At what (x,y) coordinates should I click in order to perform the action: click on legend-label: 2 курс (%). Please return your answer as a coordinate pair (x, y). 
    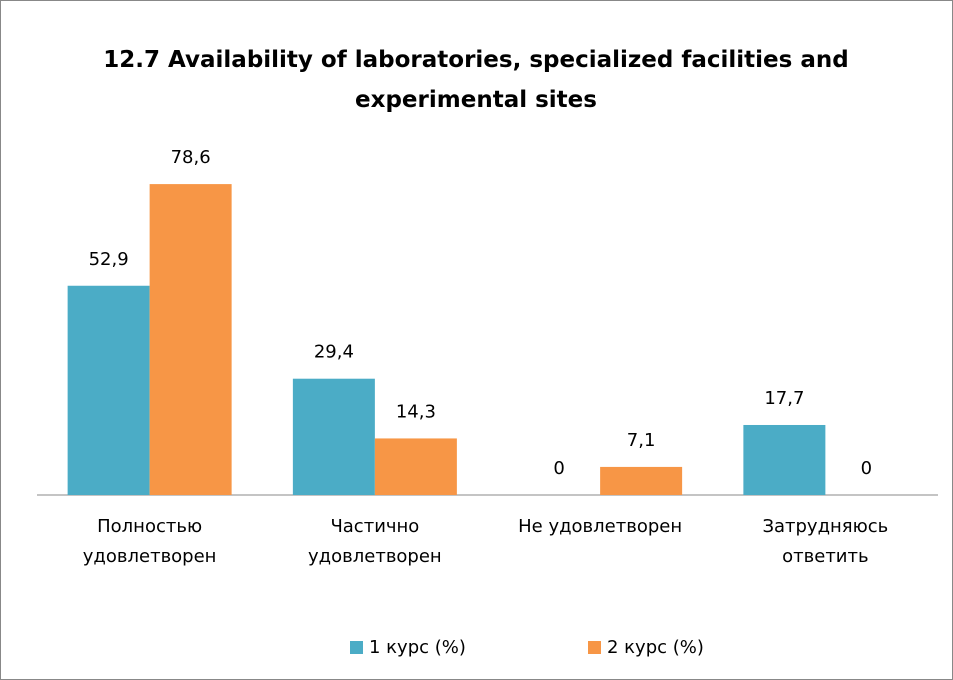
    Looking at the image, I should click on (655, 647).